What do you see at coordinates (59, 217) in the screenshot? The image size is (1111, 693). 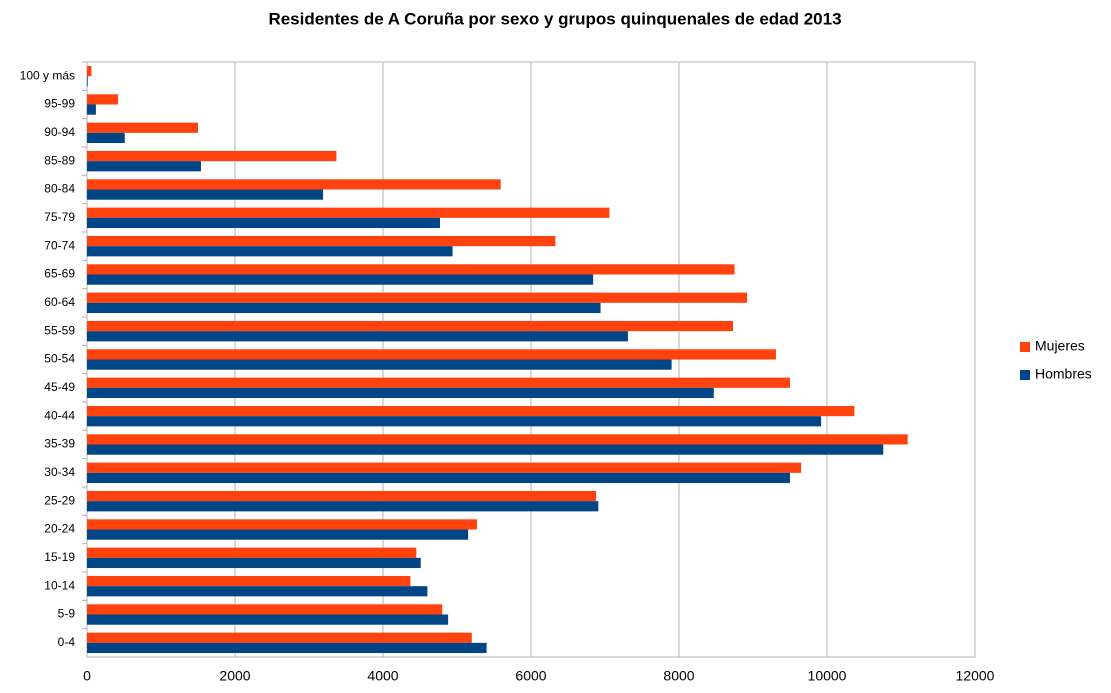 I see `y-tick-label: 75-79` at bounding box center [59, 217].